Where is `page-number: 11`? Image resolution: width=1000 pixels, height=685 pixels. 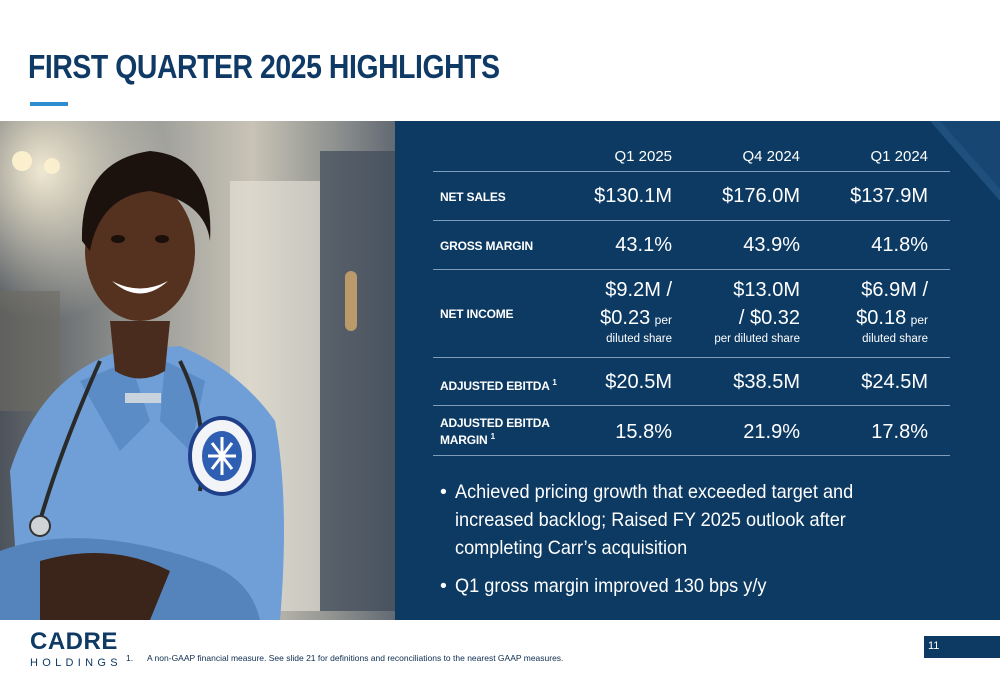 page-number: 11 is located at coordinates (934, 646).